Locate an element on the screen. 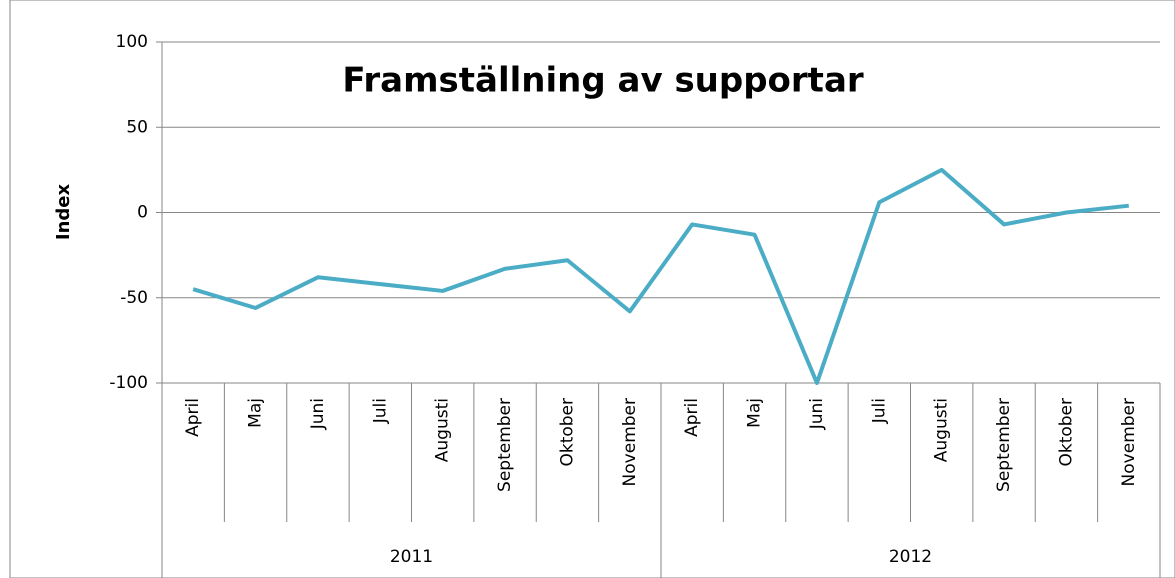 The image size is (1175, 578). group-label: 2011 is located at coordinates (411, 557).